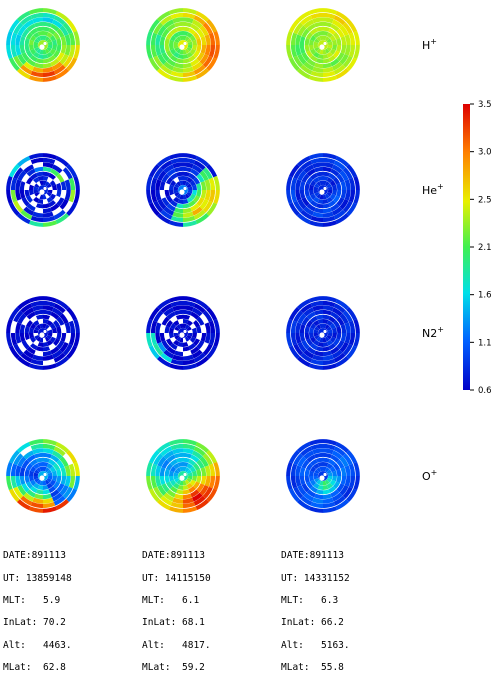 This screenshot has width=498, height=685. I want to click on info-inlat-value: 66.2, so click(332, 623).